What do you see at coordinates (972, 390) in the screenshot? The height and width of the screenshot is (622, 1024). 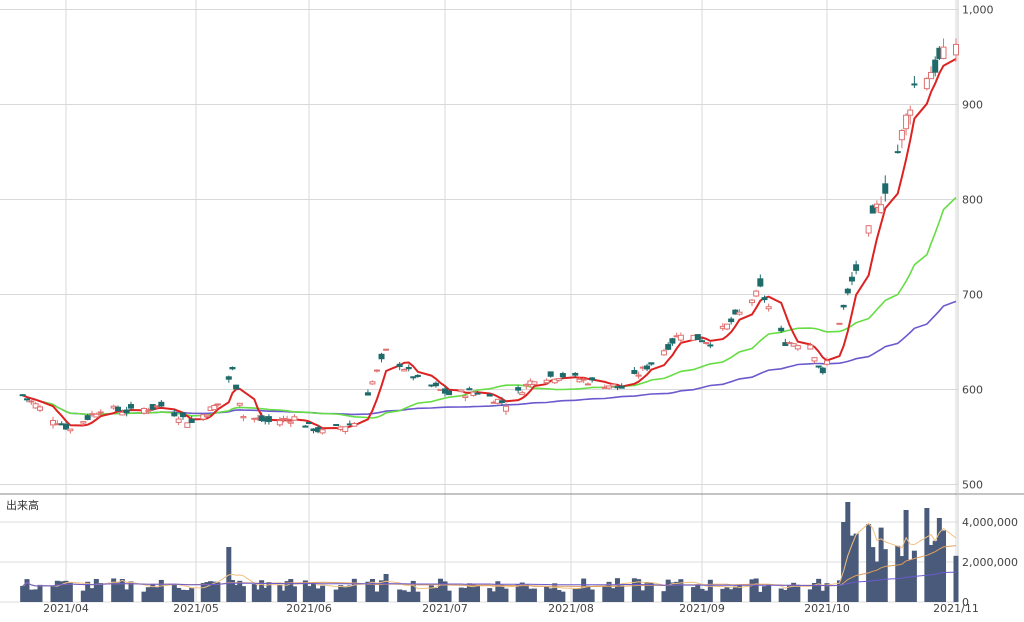 I see `price-tick-label: 600` at bounding box center [972, 390].